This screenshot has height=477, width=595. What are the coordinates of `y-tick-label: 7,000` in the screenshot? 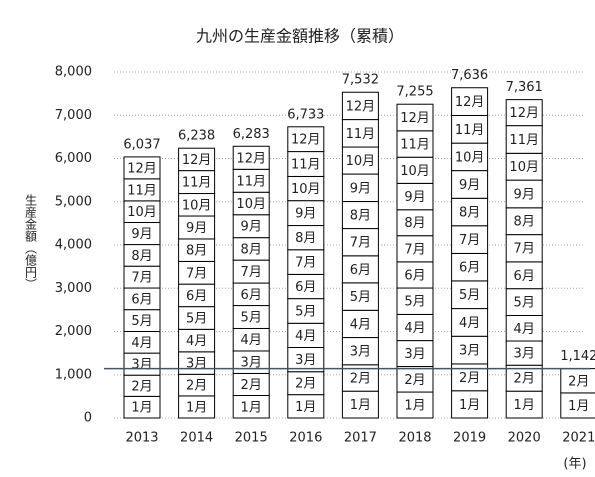 It's located at (73, 115).